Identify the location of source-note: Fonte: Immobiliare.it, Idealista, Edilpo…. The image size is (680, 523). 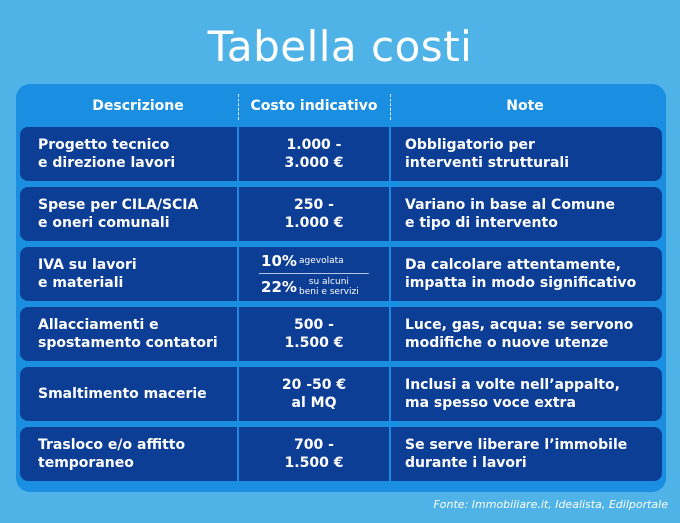
(550, 504).